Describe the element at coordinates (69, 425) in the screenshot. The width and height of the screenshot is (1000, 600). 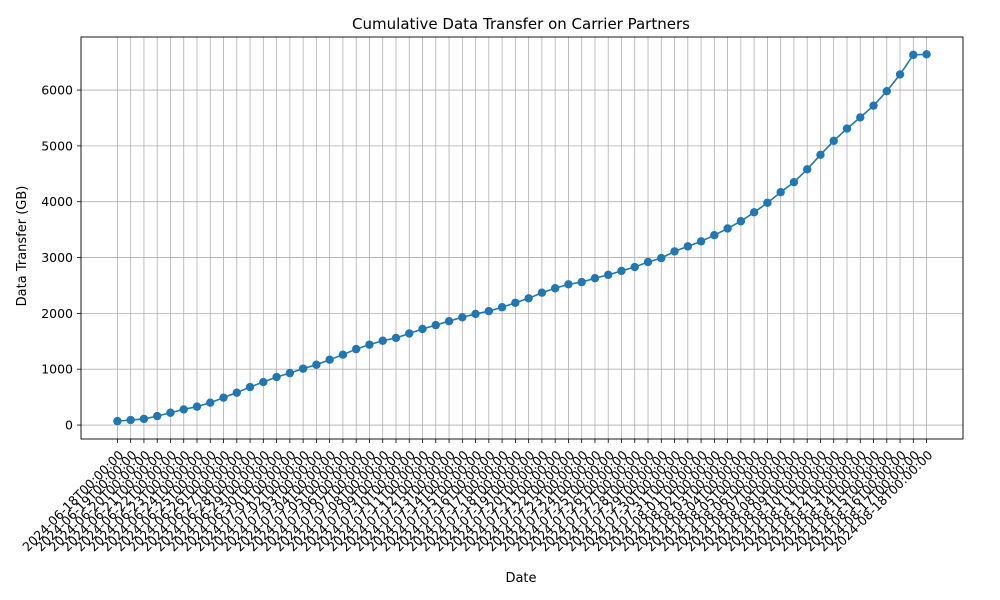
I see `y-tick-label: 0` at that location.